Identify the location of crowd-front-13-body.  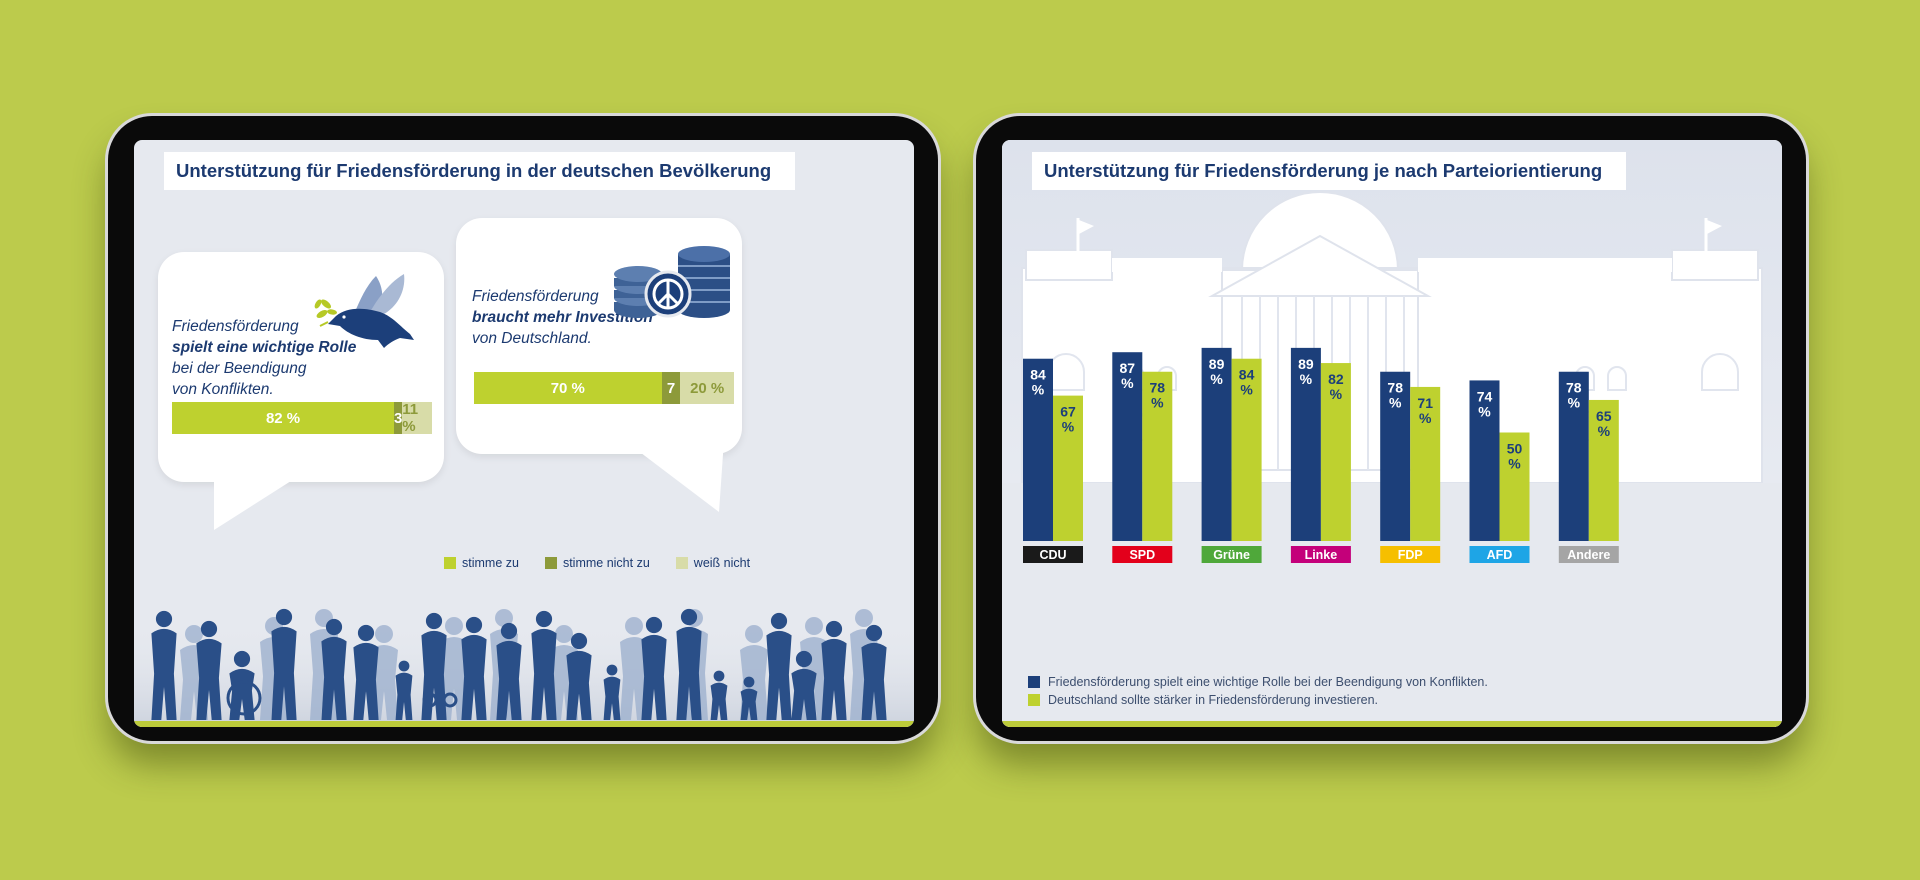
(654, 677).